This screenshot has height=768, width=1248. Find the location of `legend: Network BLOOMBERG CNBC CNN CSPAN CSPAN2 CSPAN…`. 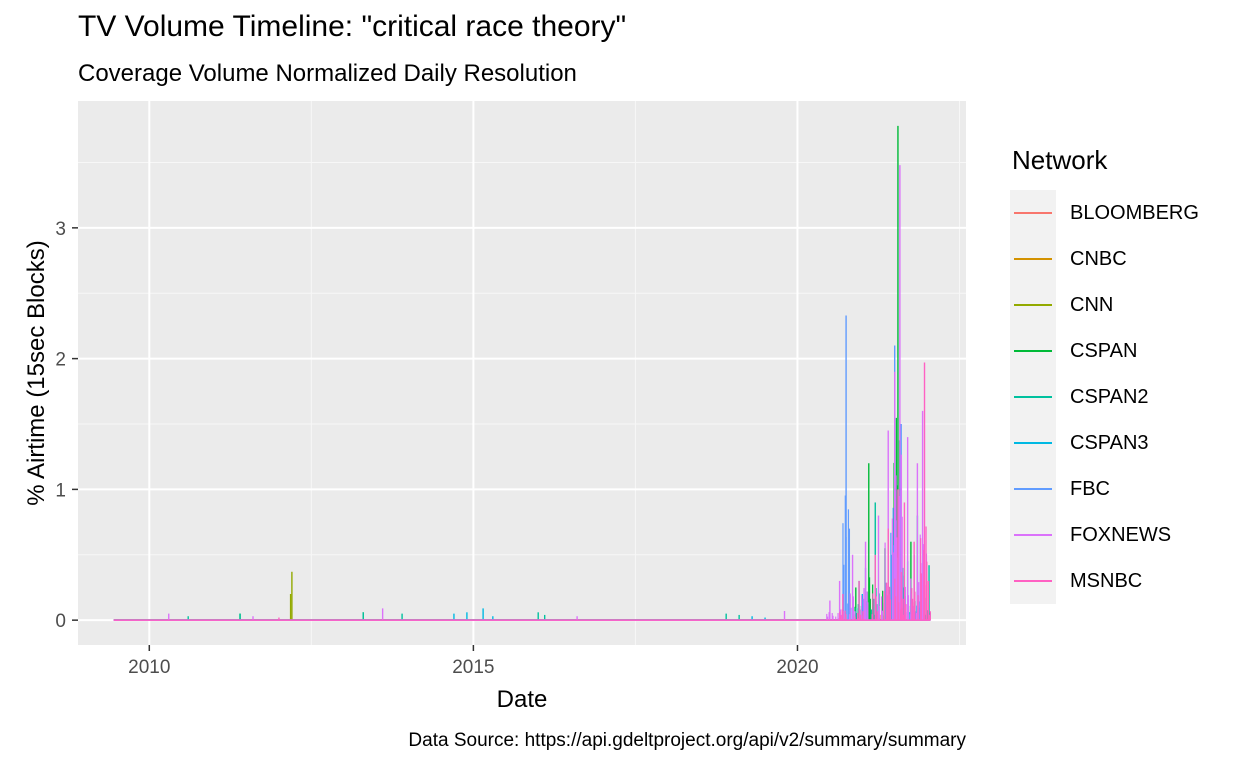

legend: Network BLOOMBERG CNBC CNN CSPAN CSPAN2 CSPAN… is located at coordinates (1120, 374).